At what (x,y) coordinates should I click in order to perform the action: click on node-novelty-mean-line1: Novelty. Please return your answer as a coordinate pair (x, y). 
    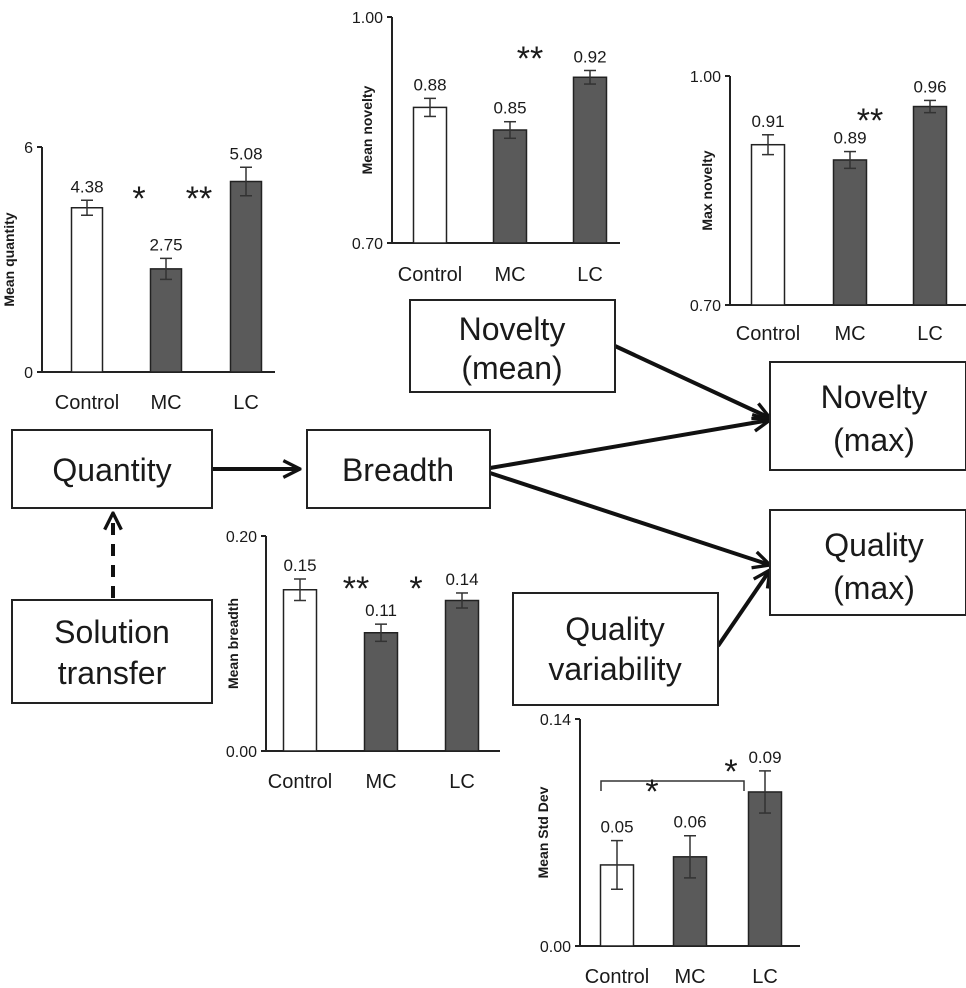
    Looking at the image, I should click on (512, 329).